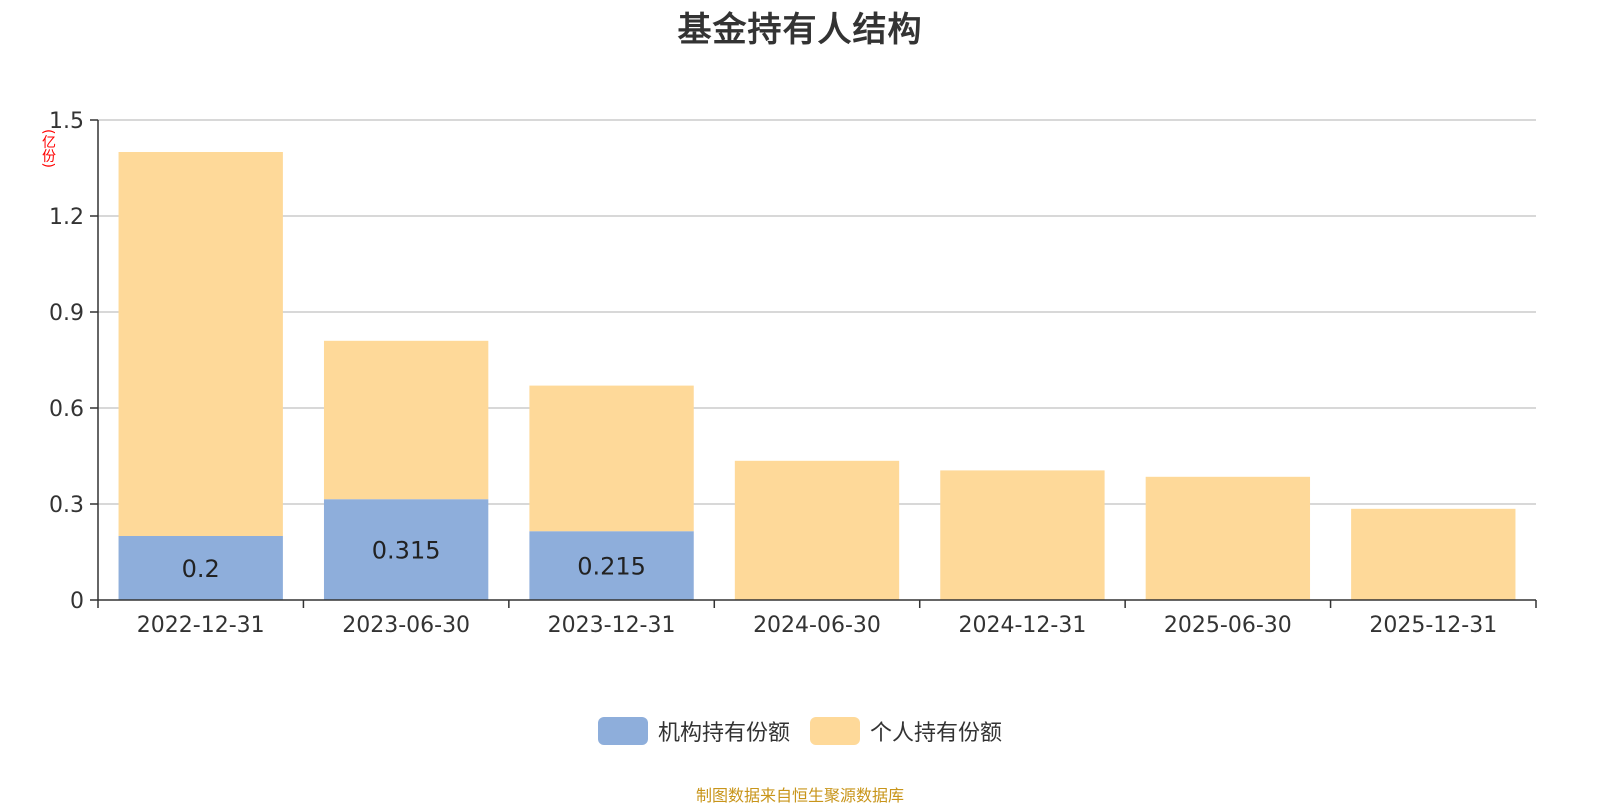 This screenshot has width=1600, height=806. I want to click on bar-labels: 0.2 0.315 0.215, so click(414, 560).